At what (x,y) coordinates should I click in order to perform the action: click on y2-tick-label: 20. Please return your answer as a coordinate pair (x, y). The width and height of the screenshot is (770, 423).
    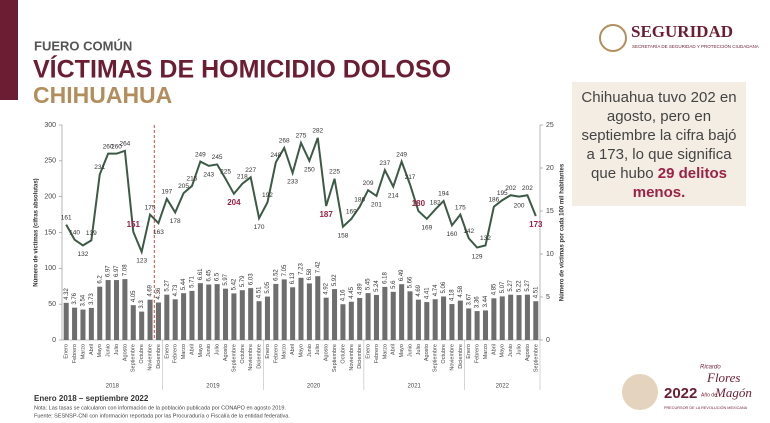
    Looking at the image, I should click on (550, 168).